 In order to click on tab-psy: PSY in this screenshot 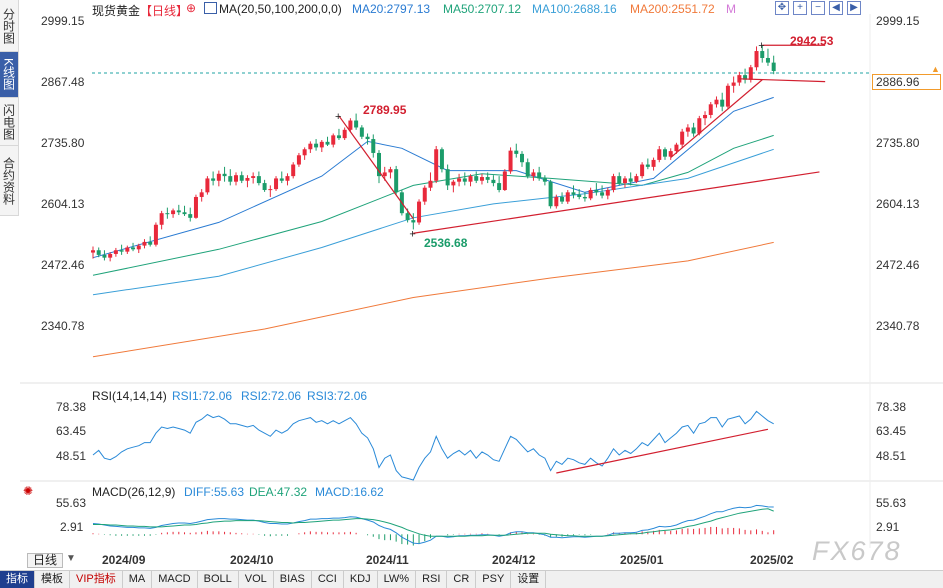, I will do `click(494, 579)`.